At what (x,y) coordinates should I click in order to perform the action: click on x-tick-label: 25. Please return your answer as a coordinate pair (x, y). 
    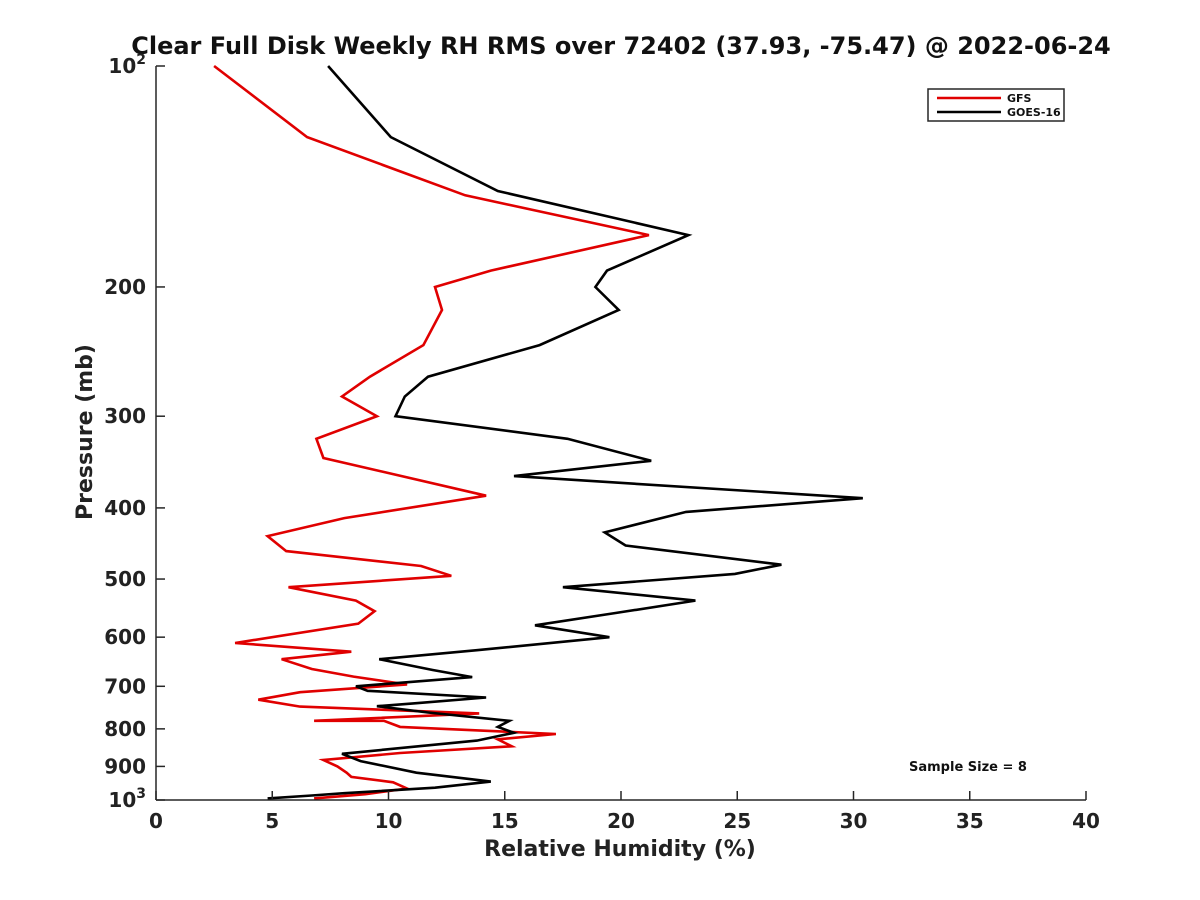
    Looking at the image, I should click on (737, 821).